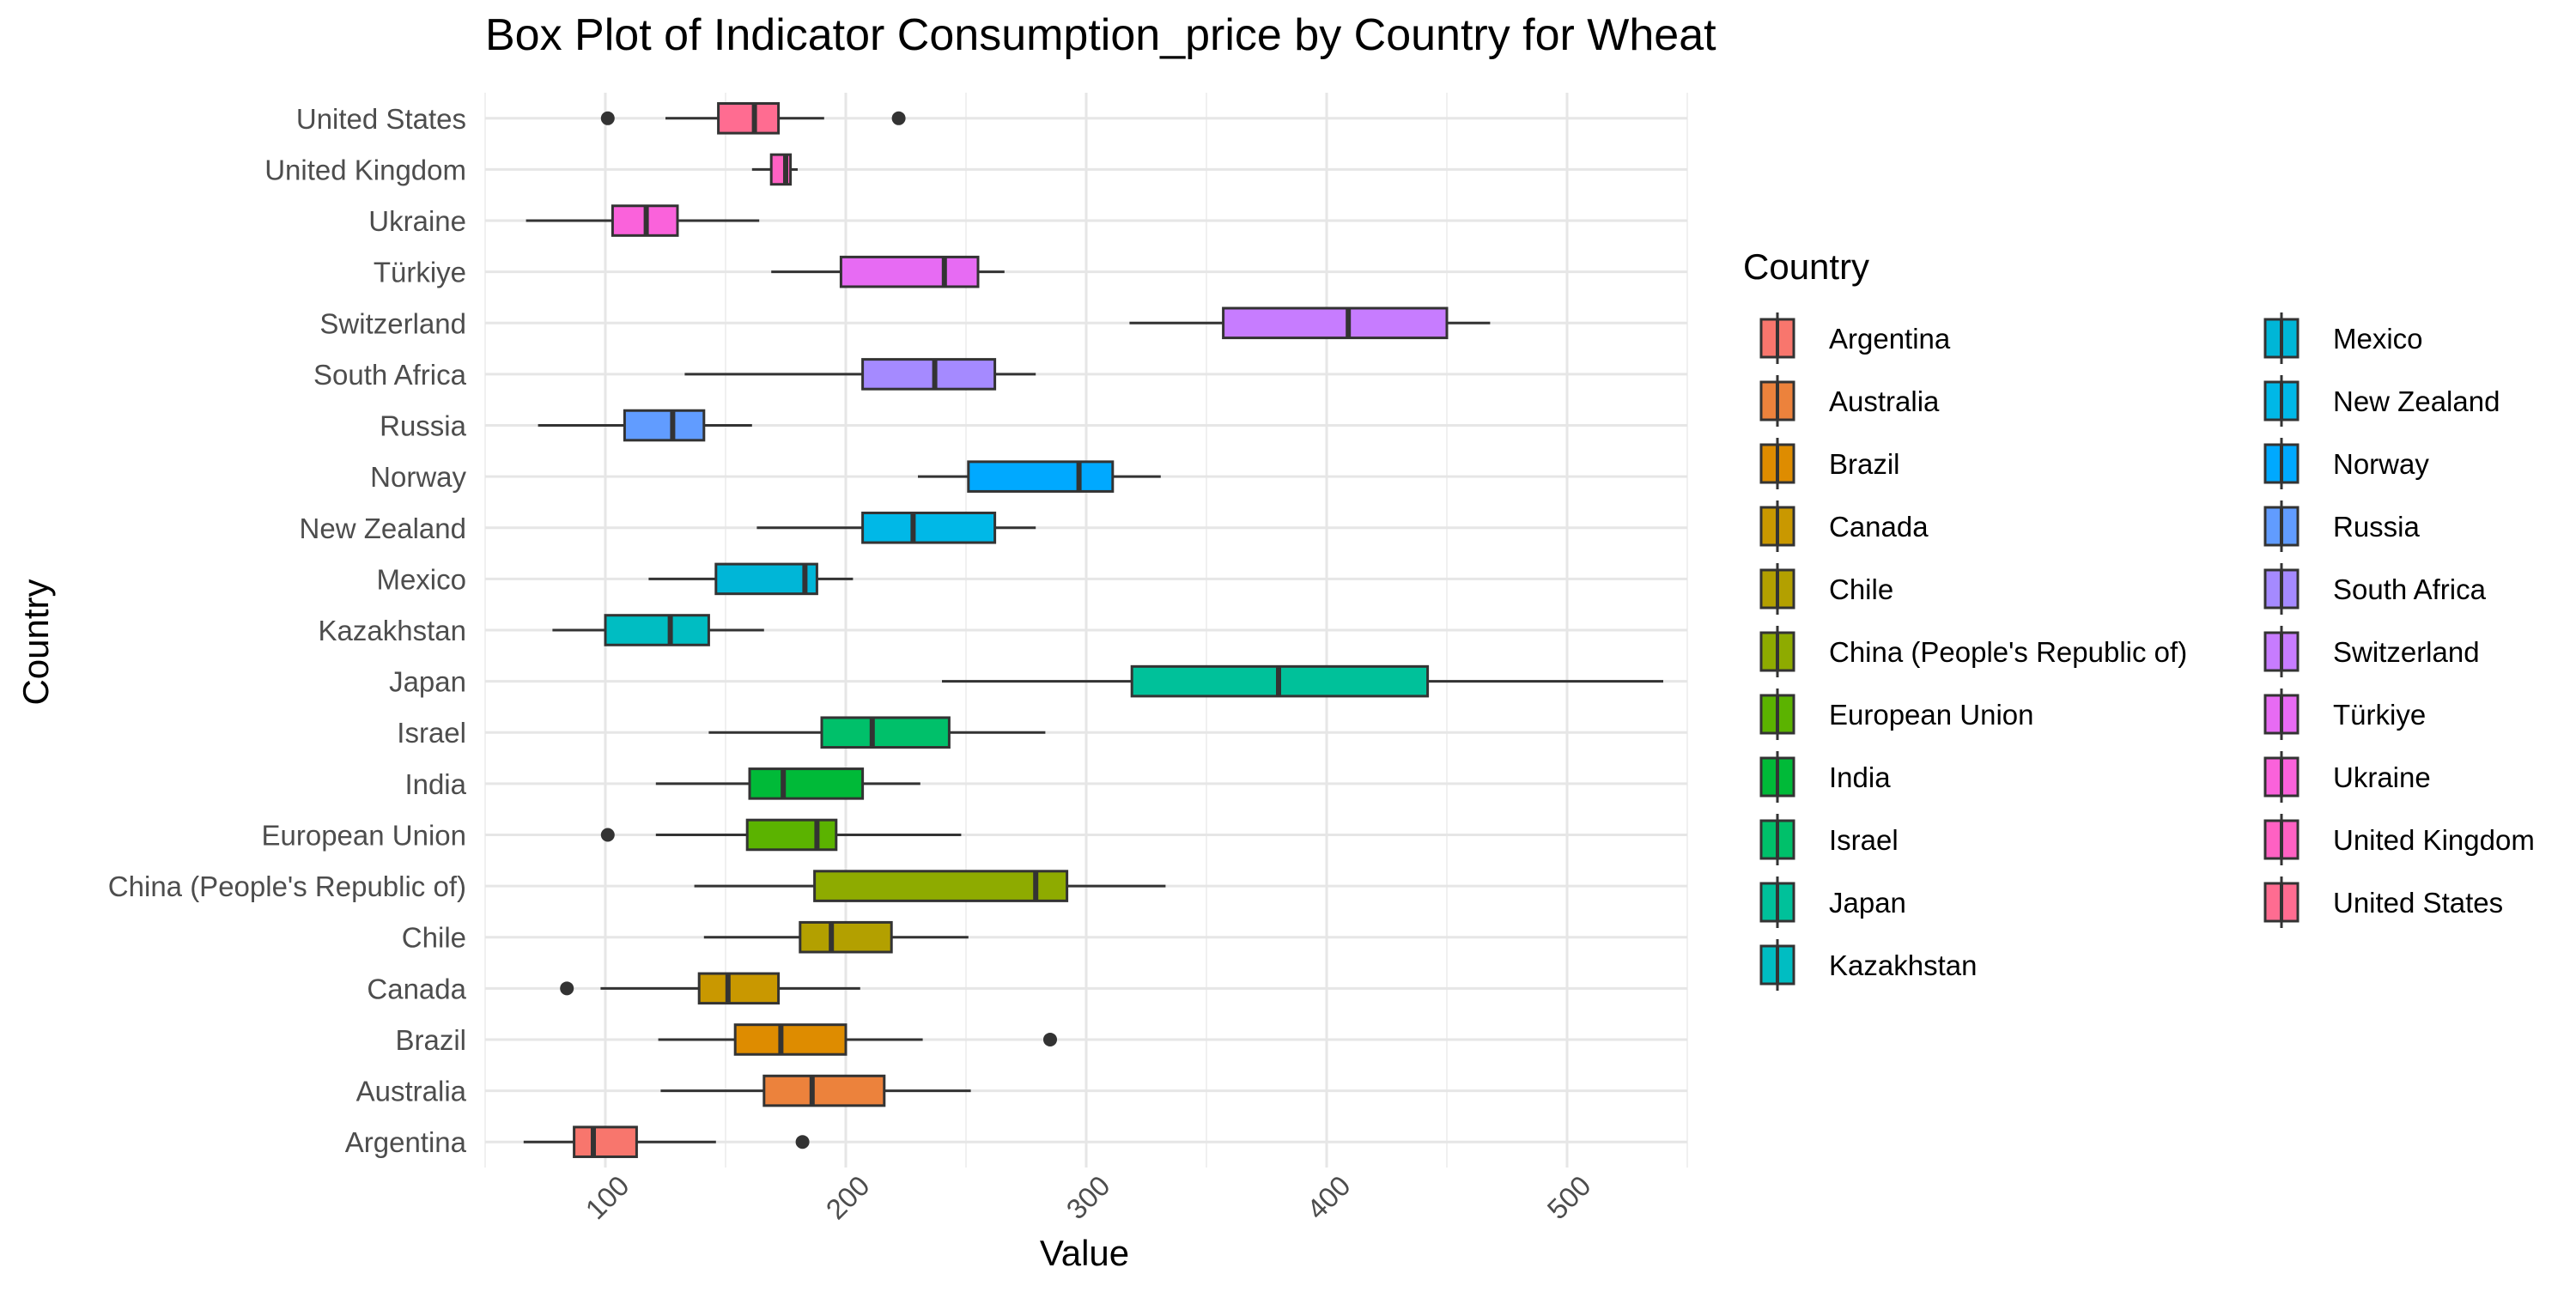 The height and width of the screenshot is (1292, 2576). I want to click on legend-label: Mexico, so click(2378, 339).